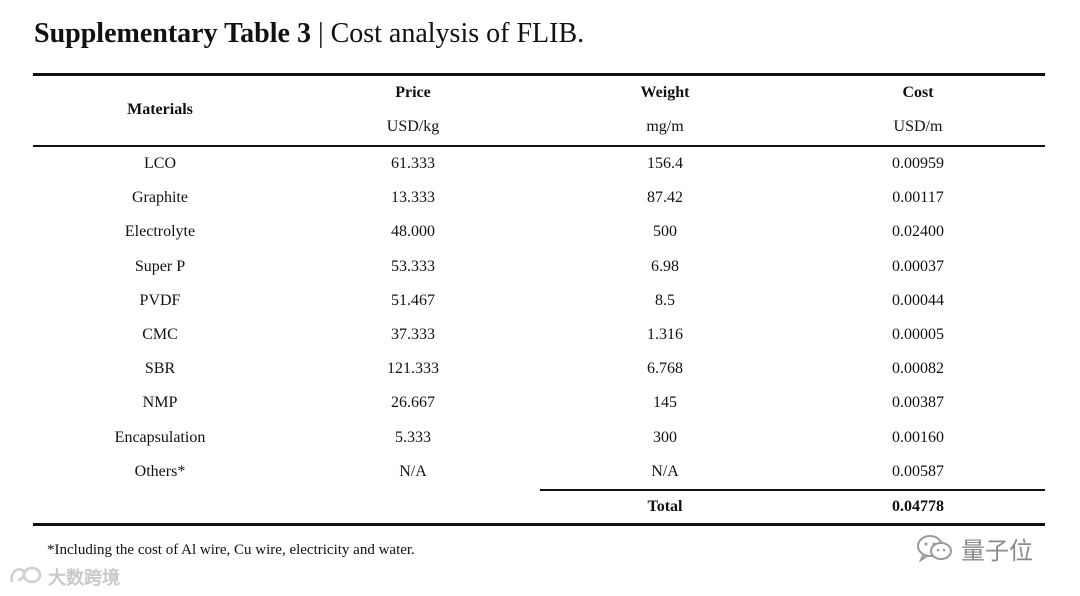  What do you see at coordinates (918, 334) in the screenshot?
I see `table-cell-cost: 0.00005` at bounding box center [918, 334].